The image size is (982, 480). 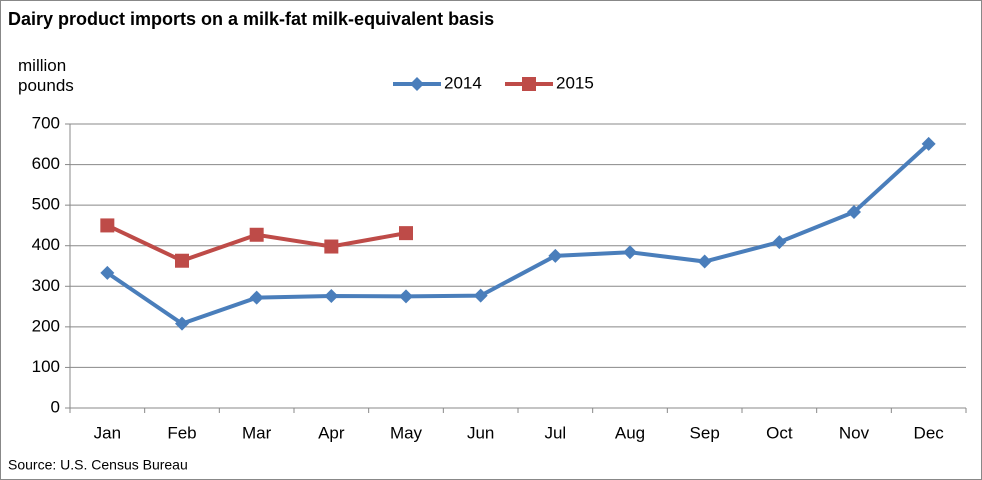 I want to click on x-tick-label: Sep, so click(x=705, y=432).